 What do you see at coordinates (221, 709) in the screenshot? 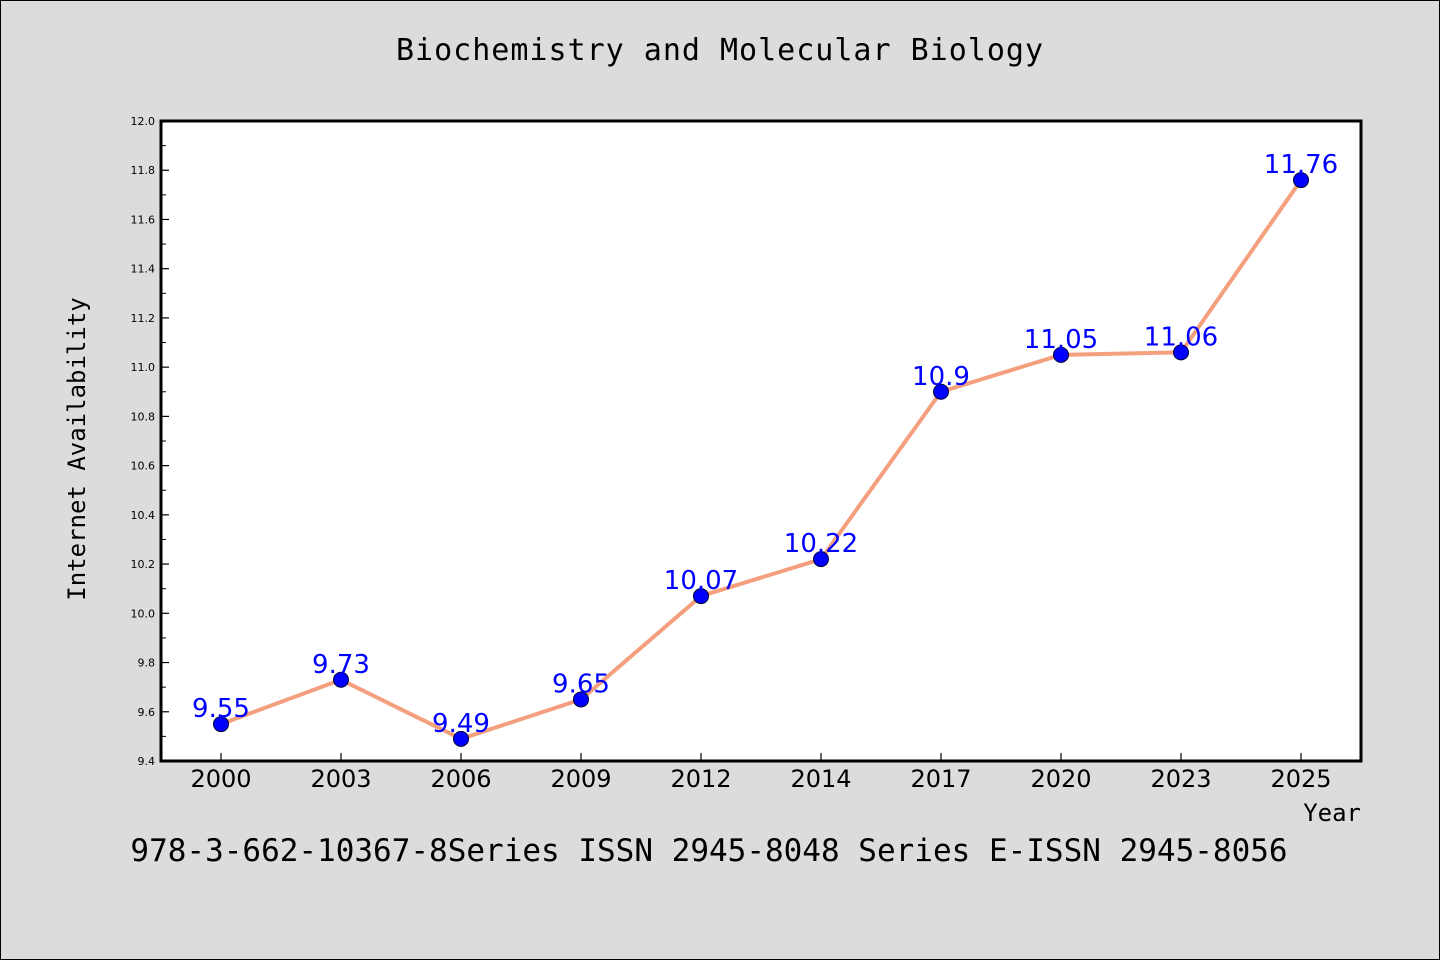
I see `data-label: 9.55` at bounding box center [221, 709].